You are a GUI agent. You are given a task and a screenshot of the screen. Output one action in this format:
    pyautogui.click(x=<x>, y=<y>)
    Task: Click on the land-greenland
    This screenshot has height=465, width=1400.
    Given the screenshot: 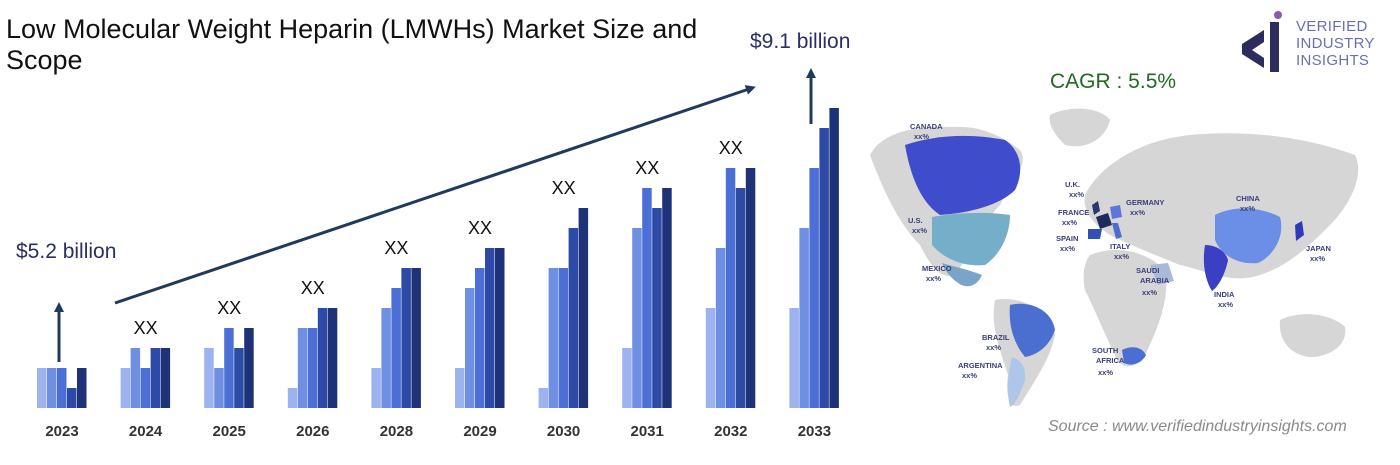 What is the action you would take?
    pyautogui.click(x=1079, y=127)
    